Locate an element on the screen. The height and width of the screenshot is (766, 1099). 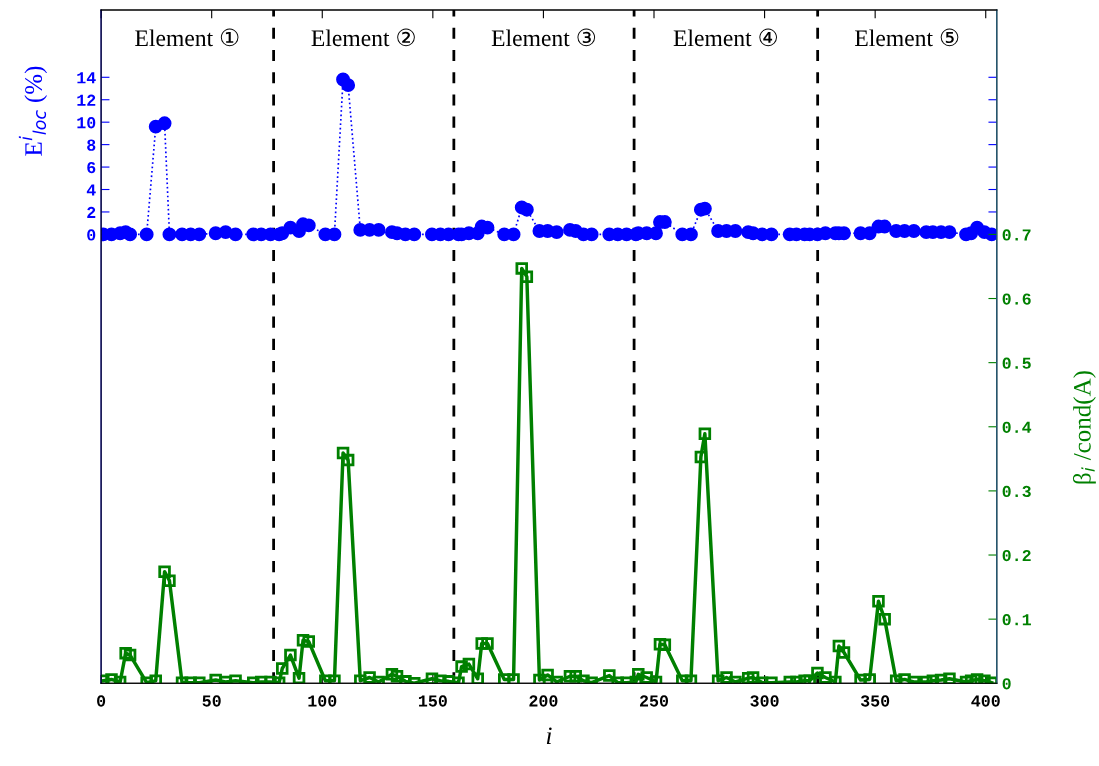
y2-tick-label: 0.6 is located at coordinates (1016, 299).